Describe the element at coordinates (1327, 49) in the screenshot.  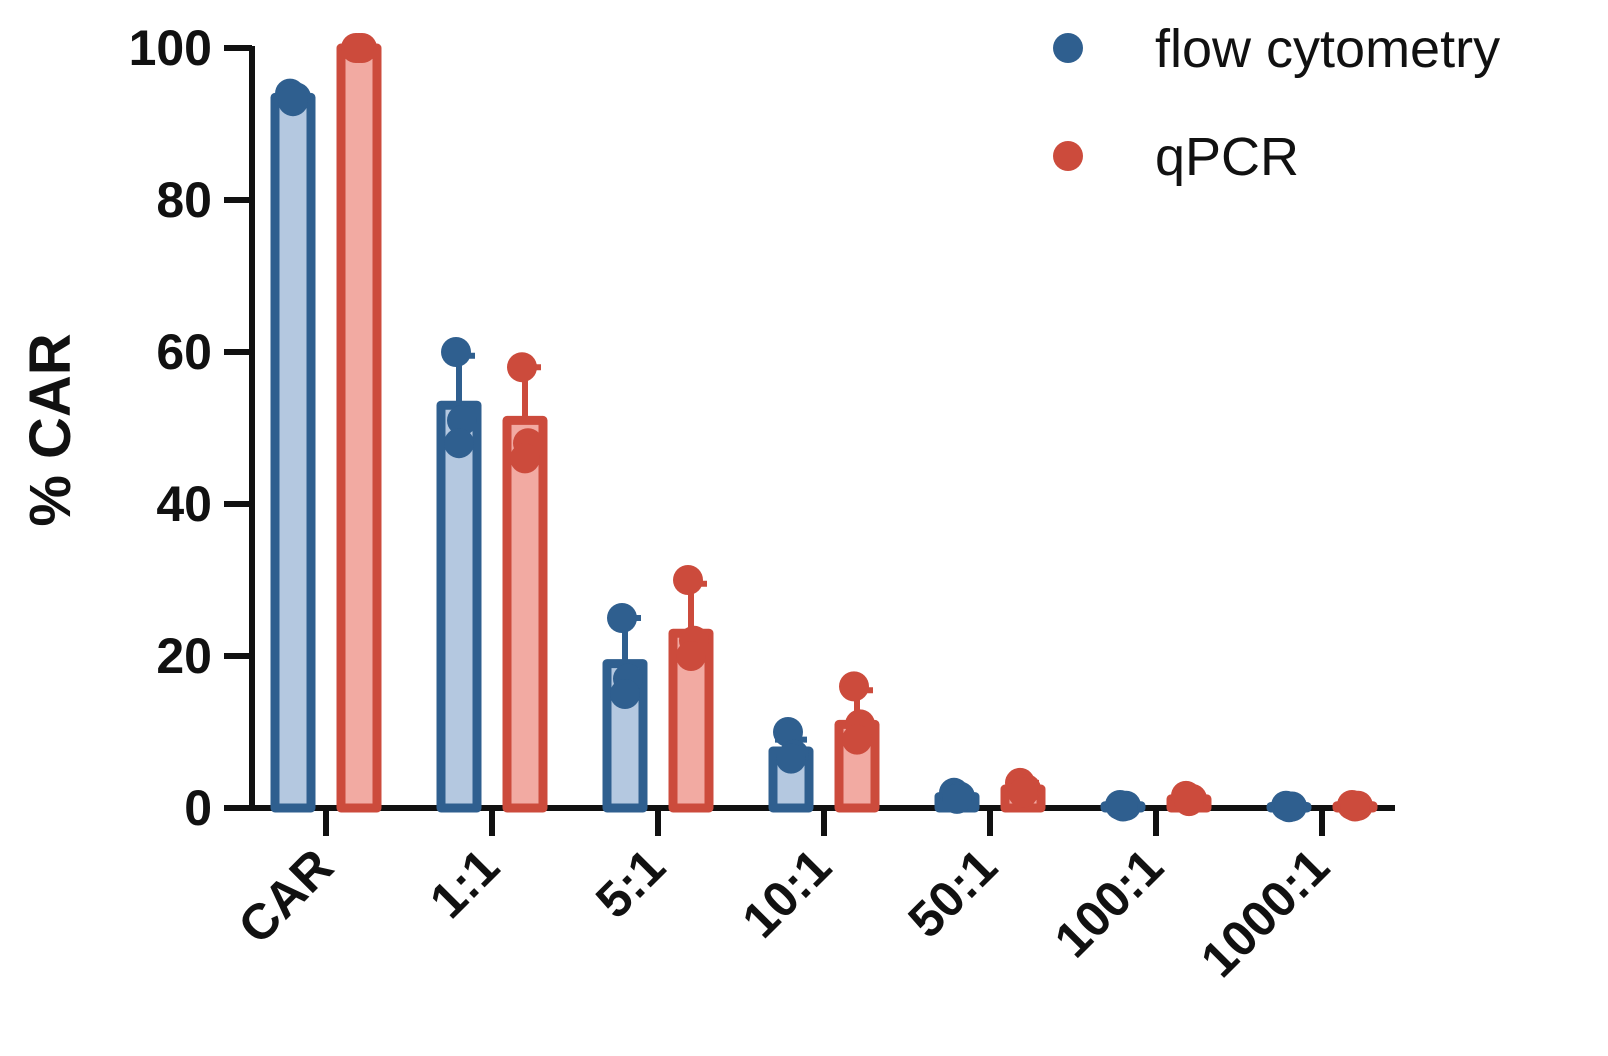
I see `legend-label: flow cytometry` at that location.